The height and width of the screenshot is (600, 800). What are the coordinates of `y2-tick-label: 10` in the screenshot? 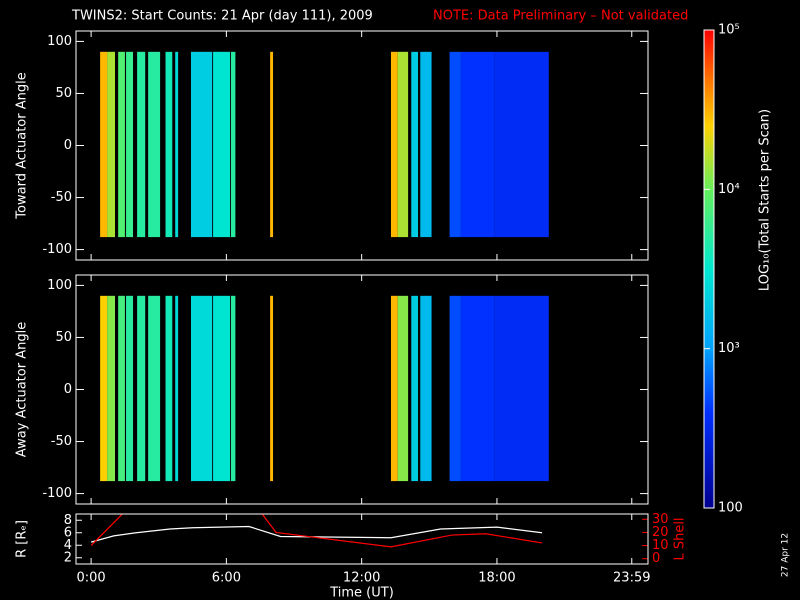 It's located at (660, 545).